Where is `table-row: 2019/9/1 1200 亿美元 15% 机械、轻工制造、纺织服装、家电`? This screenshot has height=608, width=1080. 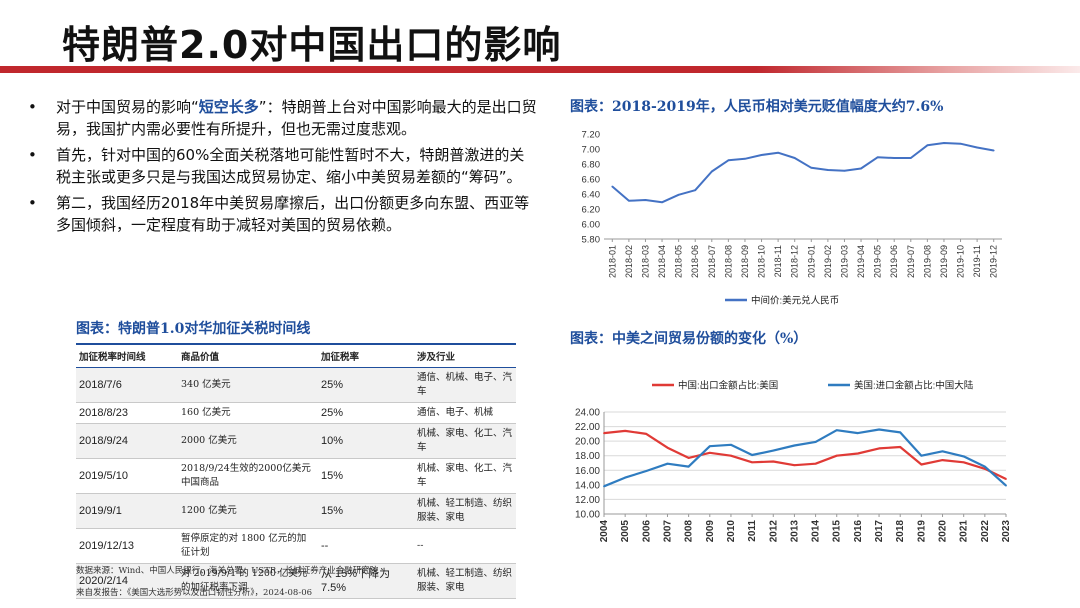 table-row: 2019/9/1 1200 亿美元 15% 机械、轻工制造、纺织服装、家电 is located at coordinates (296, 511).